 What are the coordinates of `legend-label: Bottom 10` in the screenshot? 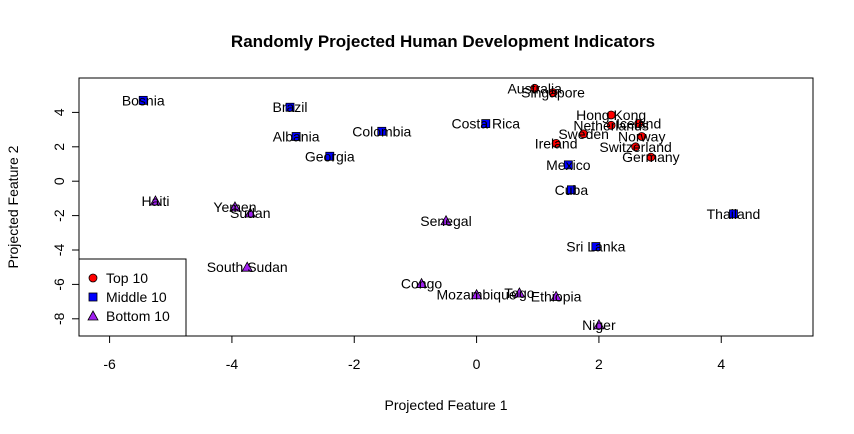 It's located at (138, 316).